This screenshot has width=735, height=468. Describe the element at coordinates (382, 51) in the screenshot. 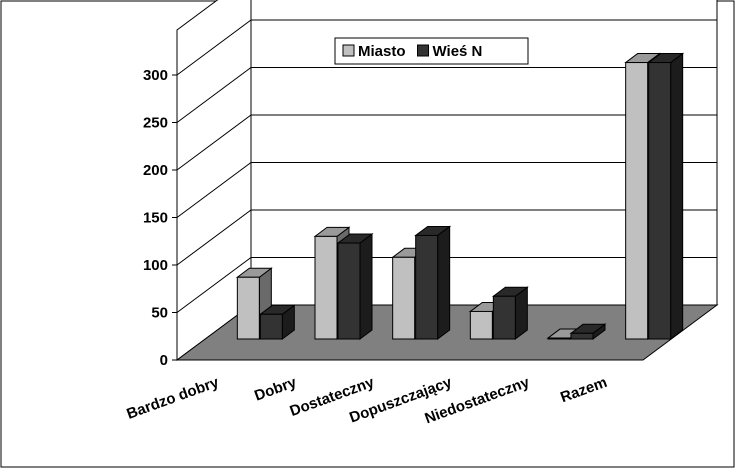

I see `legend-label: Miasto` at that location.